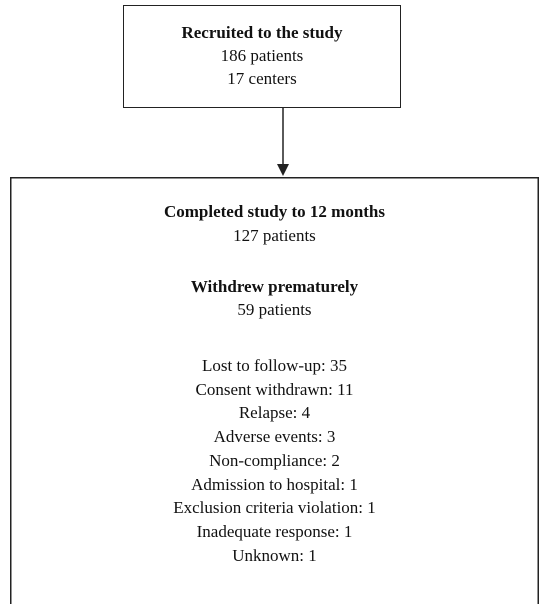 The height and width of the screenshot is (604, 544). I want to click on withdrawal-reason: Admission to hospital: 1, so click(274, 484).